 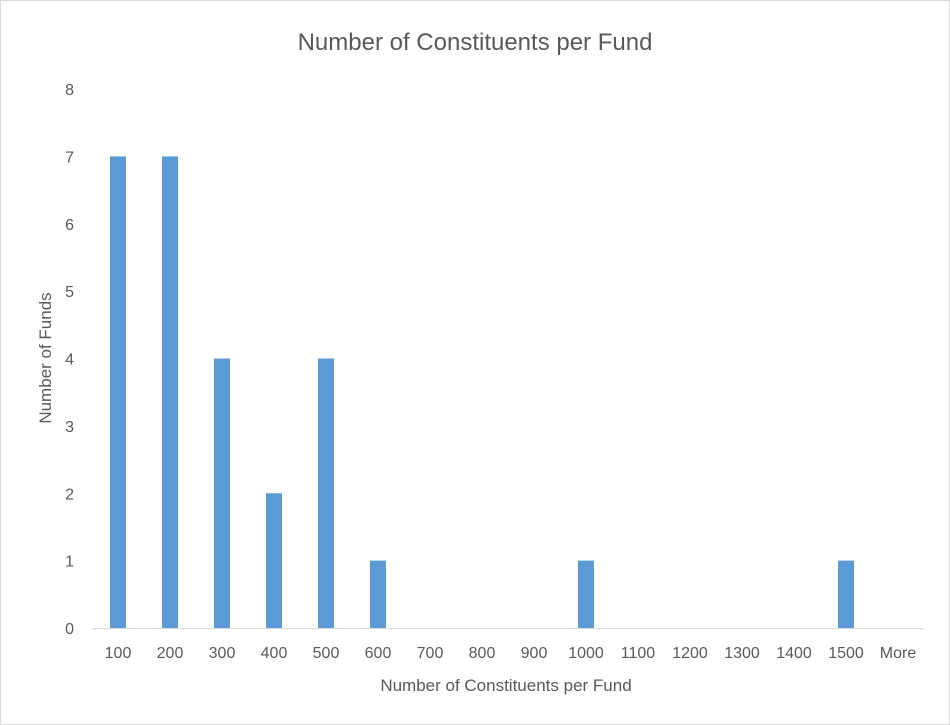 I want to click on x-tick-label: 300, so click(x=222, y=653).